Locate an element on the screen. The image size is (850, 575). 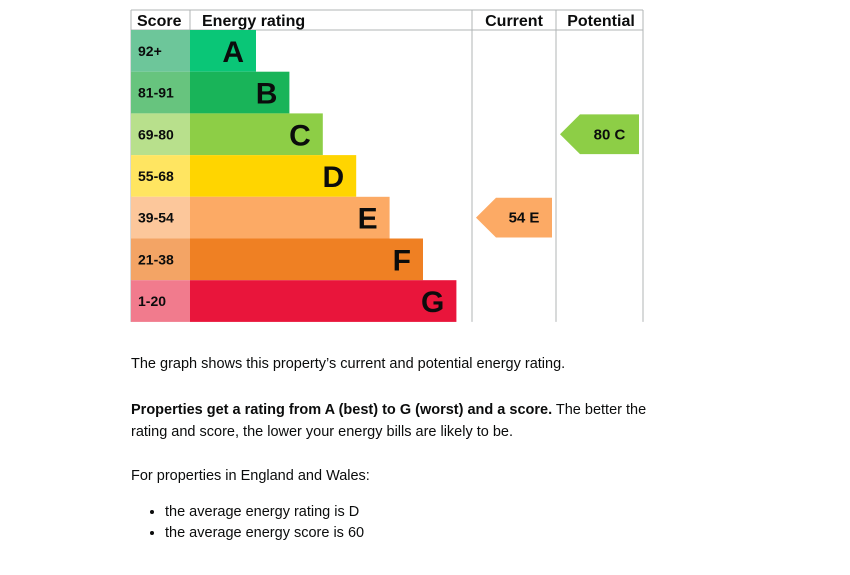
rating-letter: G is located at coordinates (432, 302).